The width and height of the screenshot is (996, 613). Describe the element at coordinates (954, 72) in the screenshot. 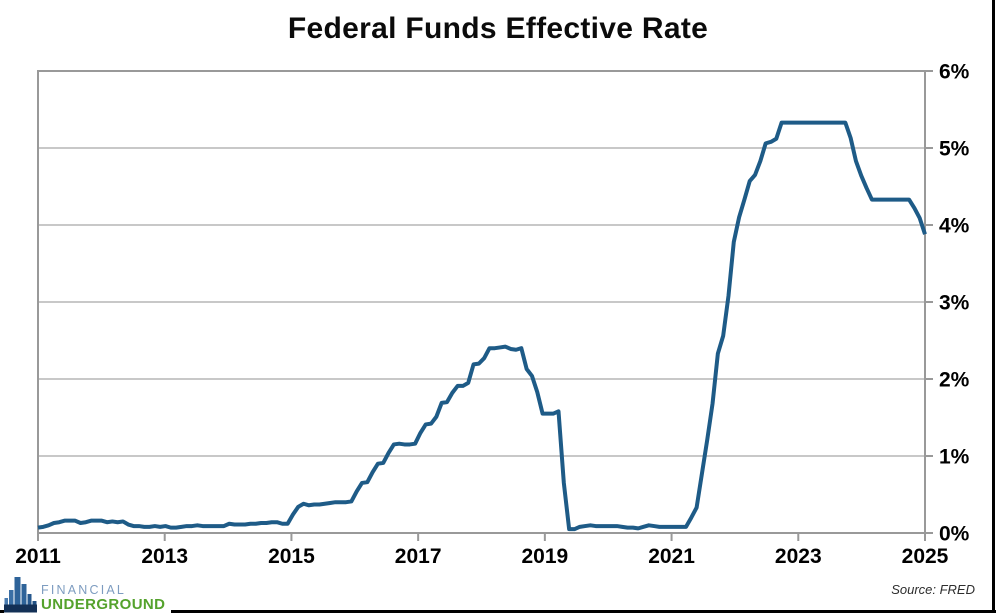

I see `y-axis-label: 6%` at that location.